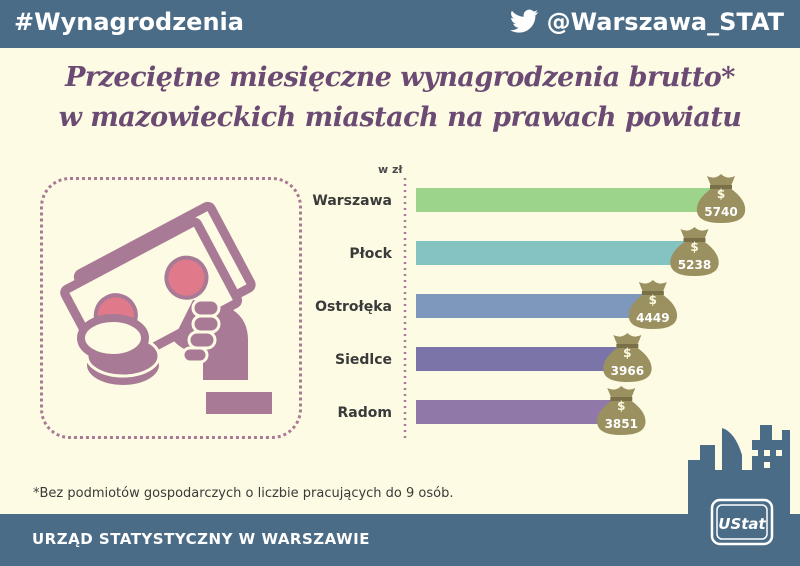 This screenshot has width=800, height=566. Describe the element at coordinates (201, 539) in the screenshot. I see `institution-name: URZĄD STATYSTYCZNY W WARSZAWIE` at that location.